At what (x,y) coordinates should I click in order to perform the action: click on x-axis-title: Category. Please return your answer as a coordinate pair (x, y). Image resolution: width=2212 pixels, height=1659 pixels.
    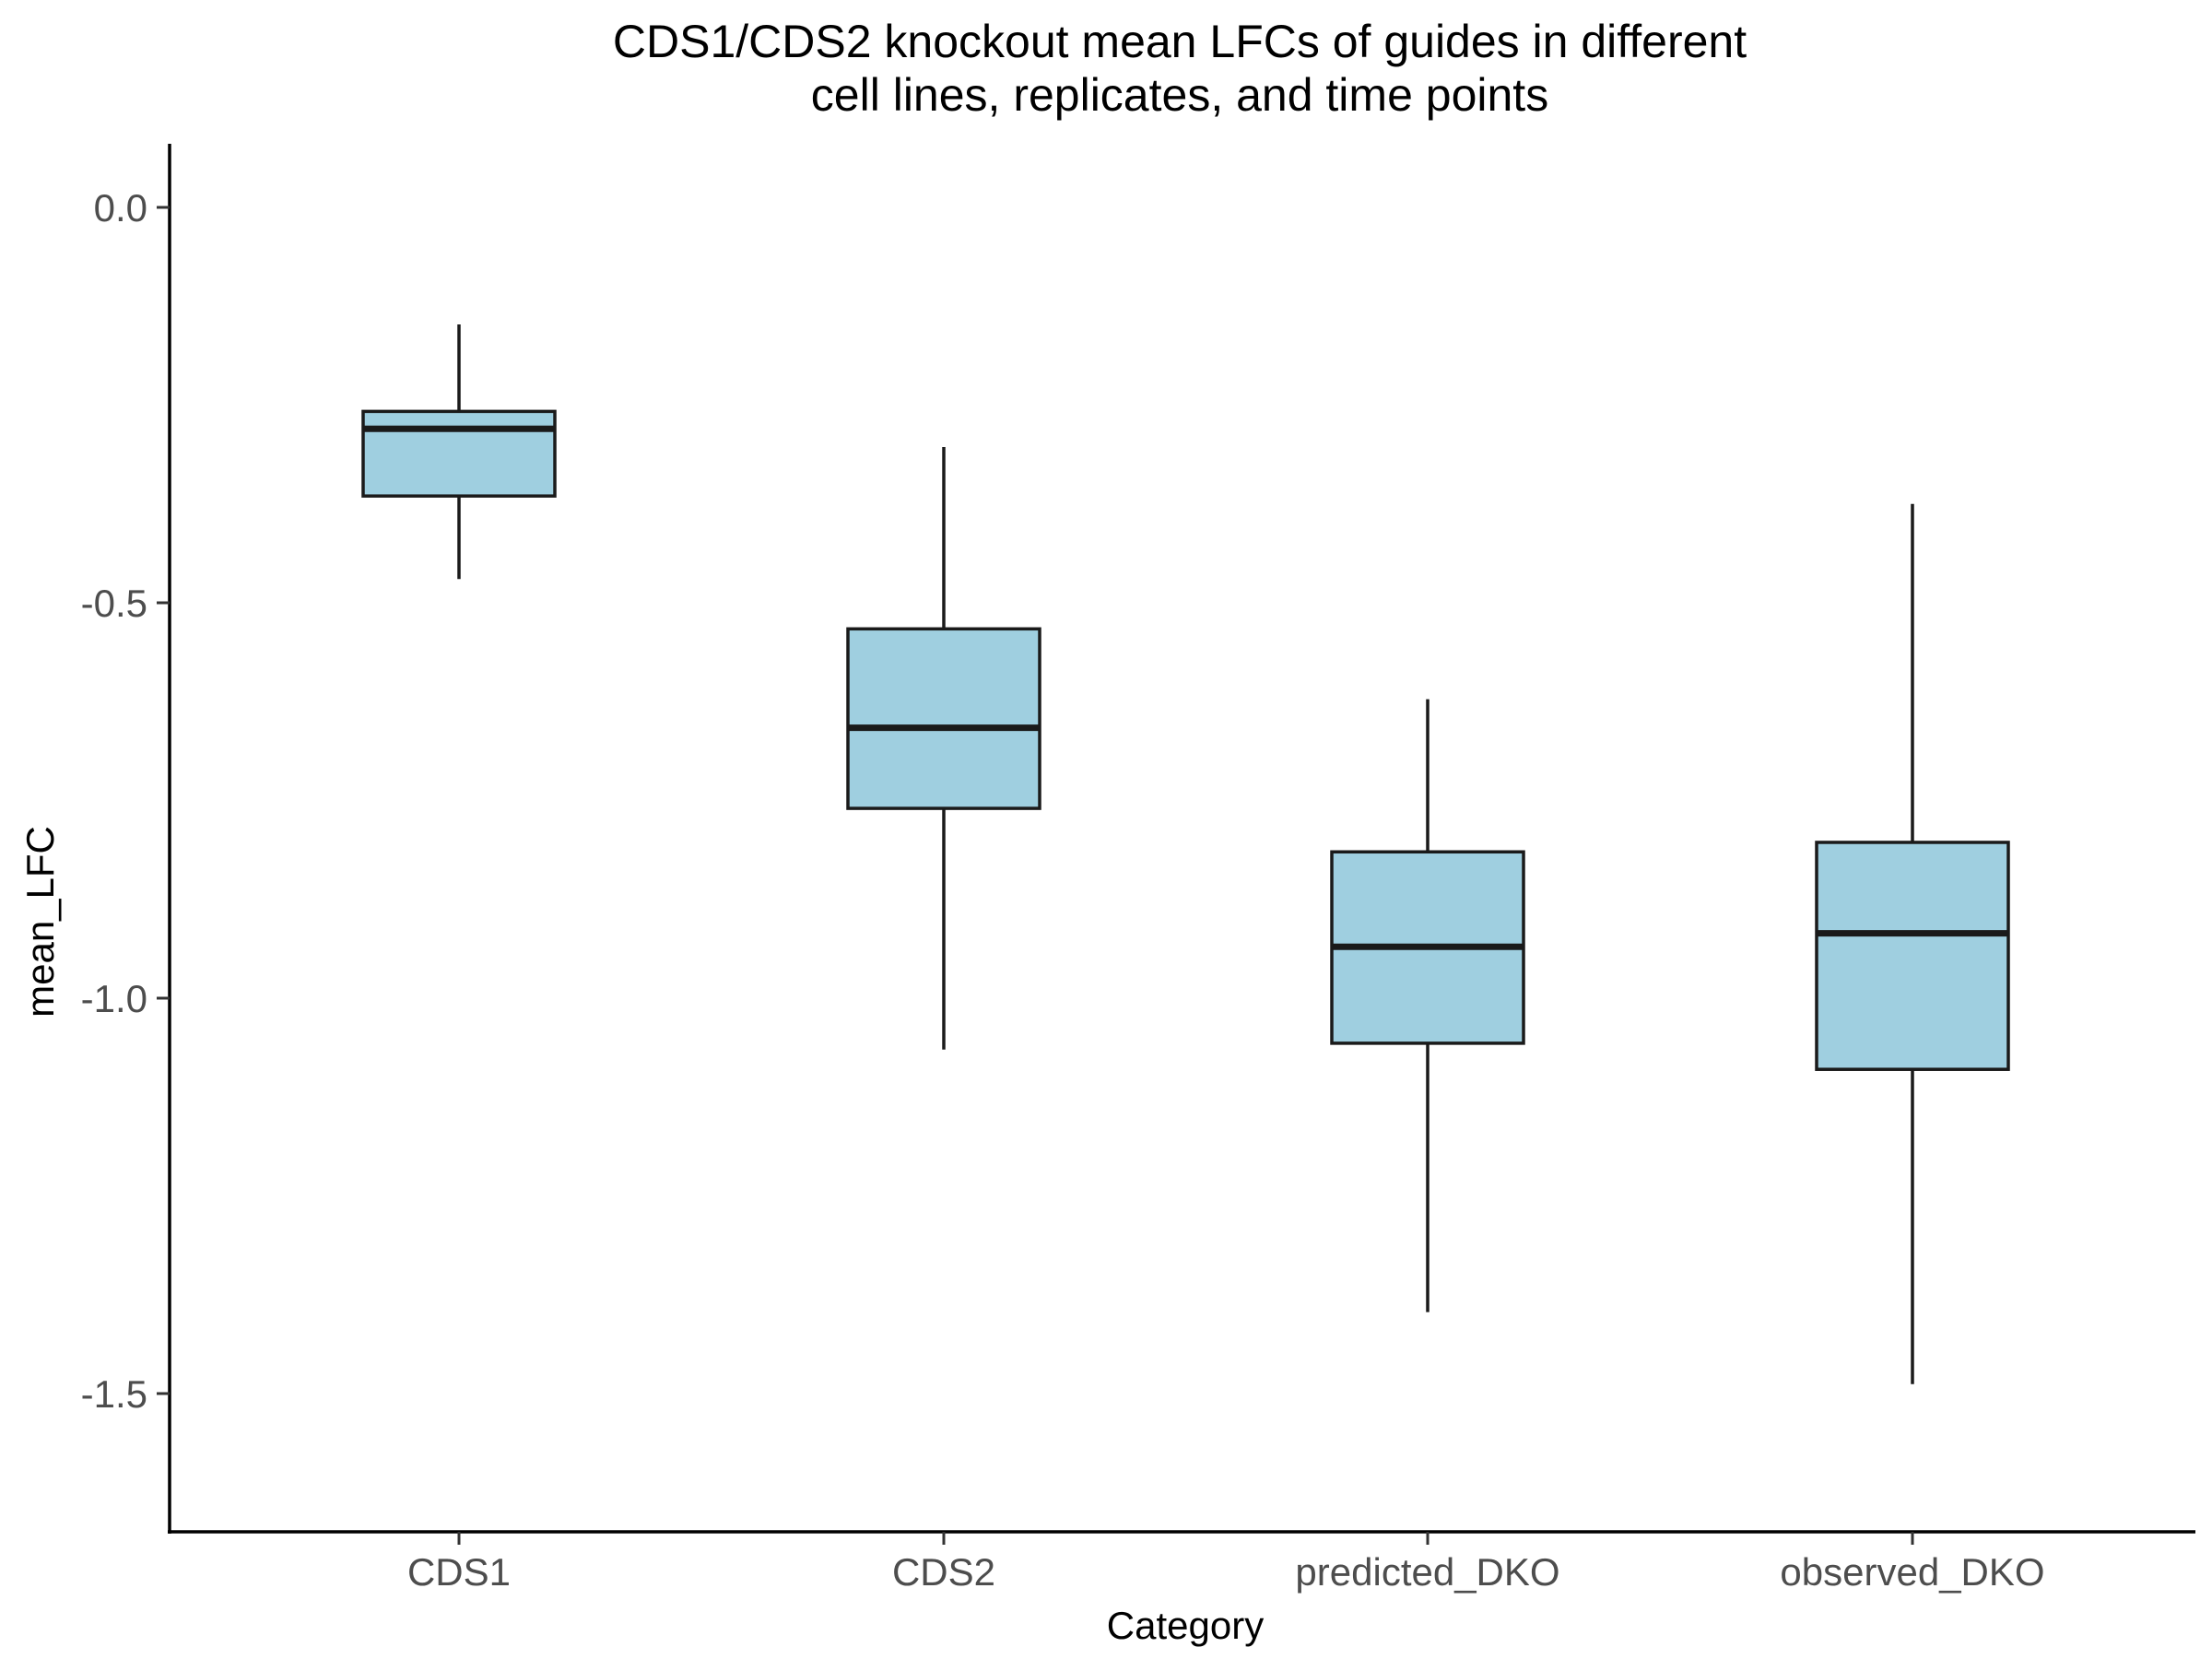
    Looking at the image, I should click on (1185, 1625).